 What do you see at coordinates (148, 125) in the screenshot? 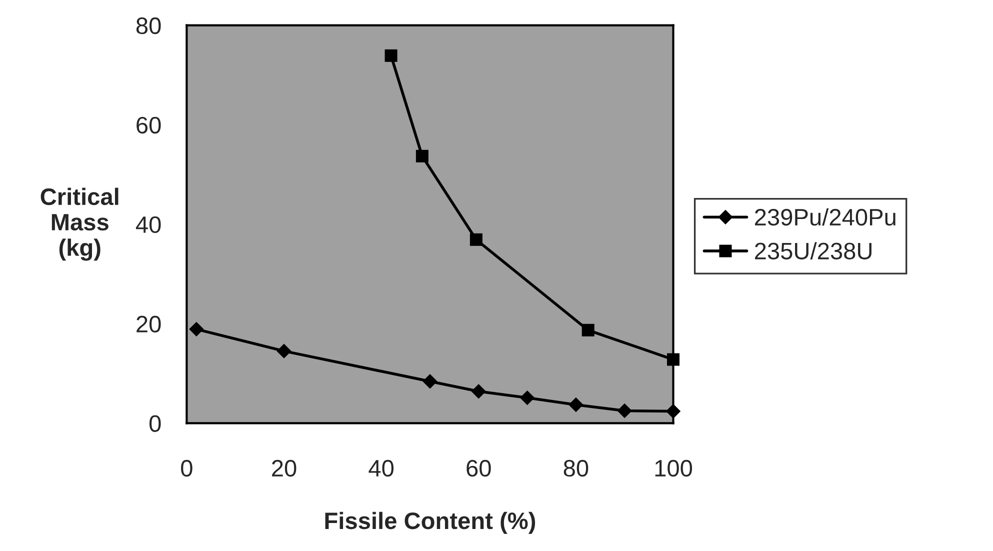
I see `y-tick-label: 60` at bounding box center [148, 125].